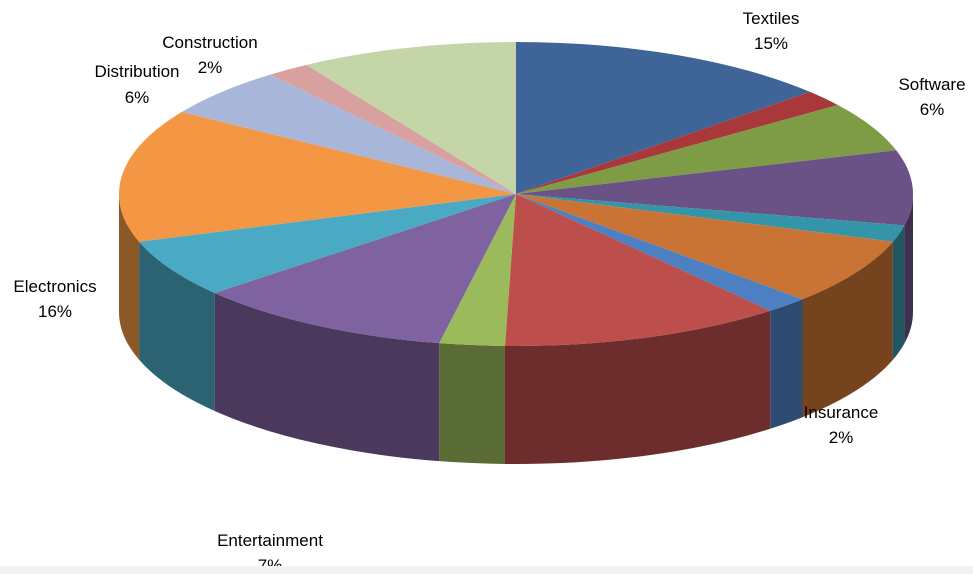 The width and height of the screenshot is (973, 574). I want to click on data-label-label-11: Electronics, so click(54, 286).